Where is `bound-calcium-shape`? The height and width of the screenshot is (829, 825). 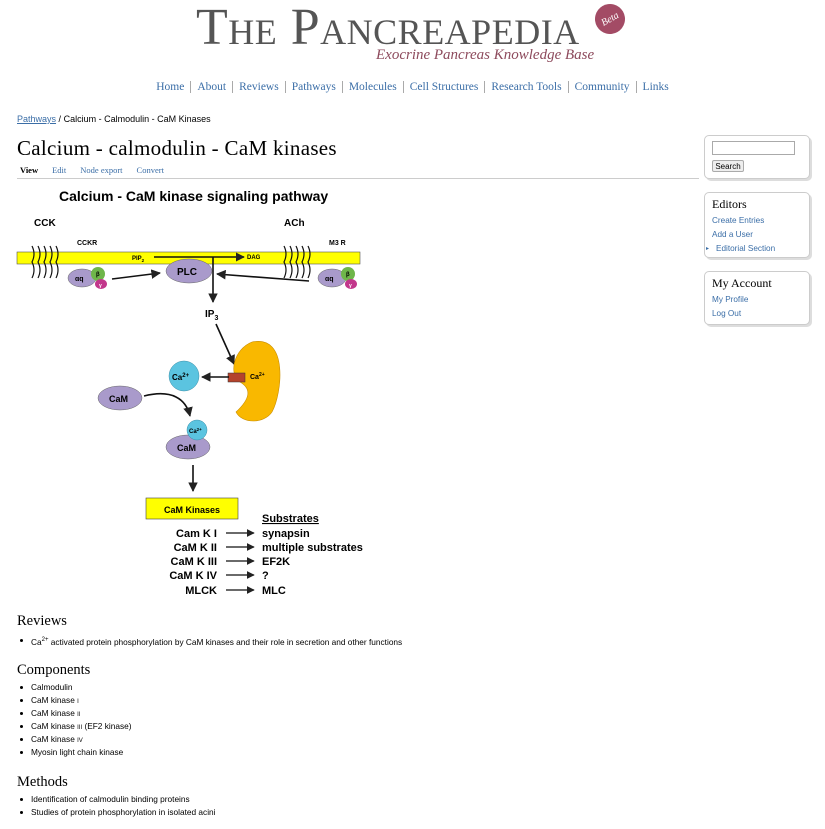
bound-calcium-shape is located at coordinates (197, 430).